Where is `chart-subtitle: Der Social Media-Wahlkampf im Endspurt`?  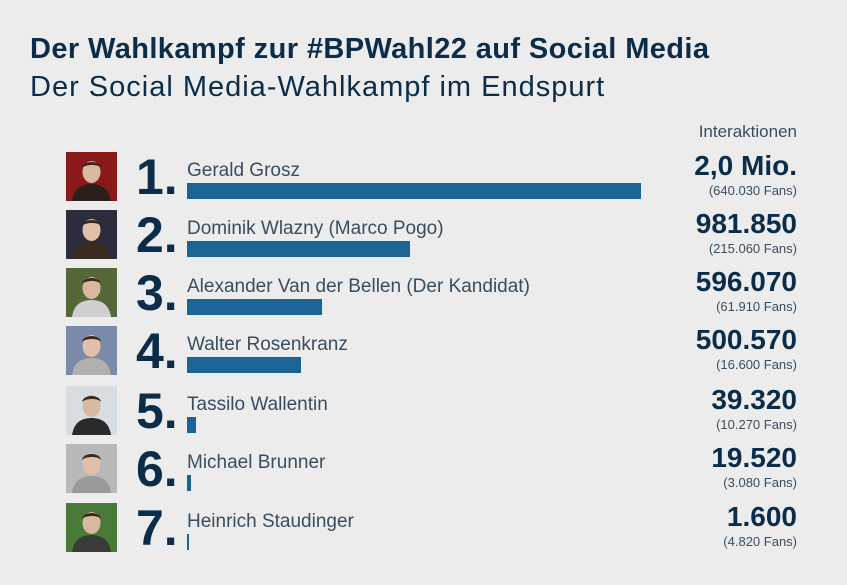 chart-subtitle: Der Social Media-Wahlkampf im Endspurt is located at coordinates (318, 87).